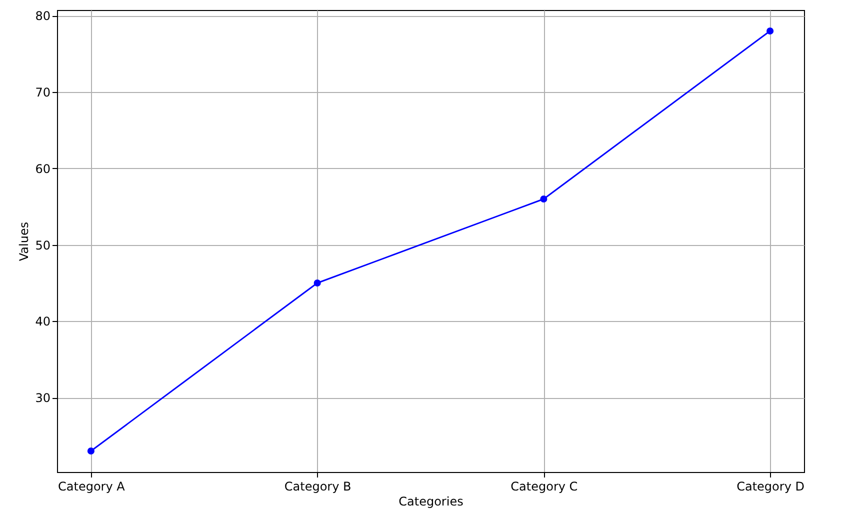 This screenshot has height=525, width=846. Describe the element at coordinates (42, 16) in the screenshot. I see `y-tick-label: 80` at that location.